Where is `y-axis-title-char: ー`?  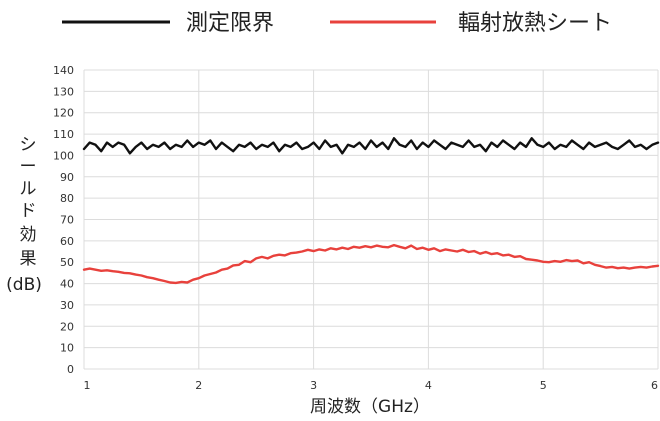
y-axis-title-char: ー is located at coordinates (28, 167).